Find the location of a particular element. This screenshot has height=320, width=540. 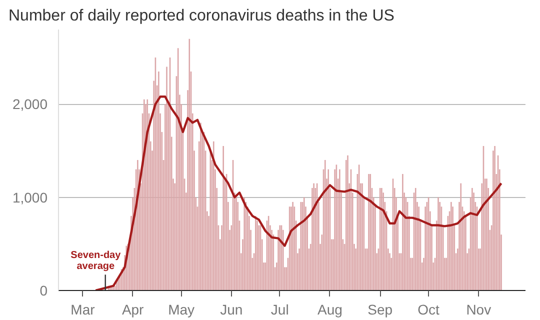

x-tick-label: Aug is located at coordinates (330, 310).